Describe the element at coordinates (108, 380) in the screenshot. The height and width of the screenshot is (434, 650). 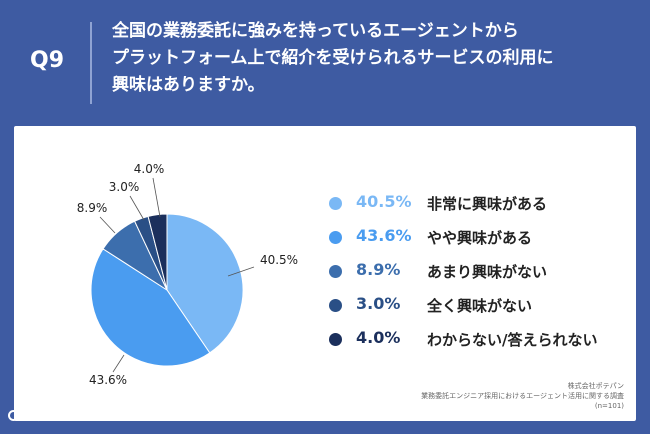
I see `slice-label: 43.6%` at that location.